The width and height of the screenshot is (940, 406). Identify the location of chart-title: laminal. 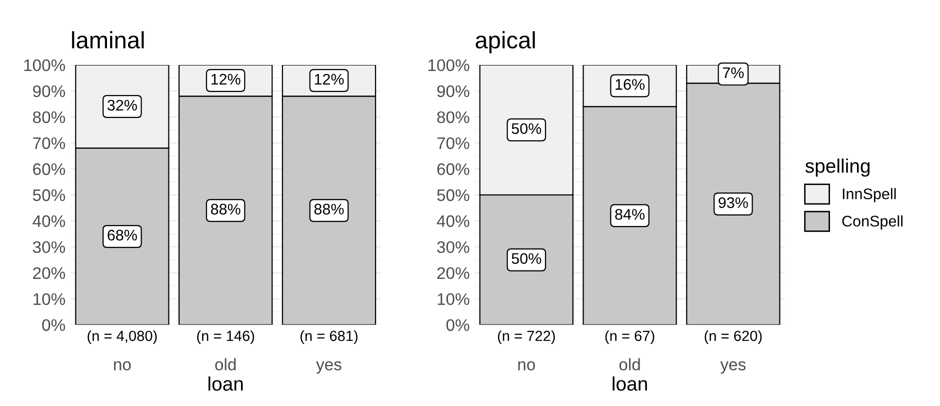
(108, 40).